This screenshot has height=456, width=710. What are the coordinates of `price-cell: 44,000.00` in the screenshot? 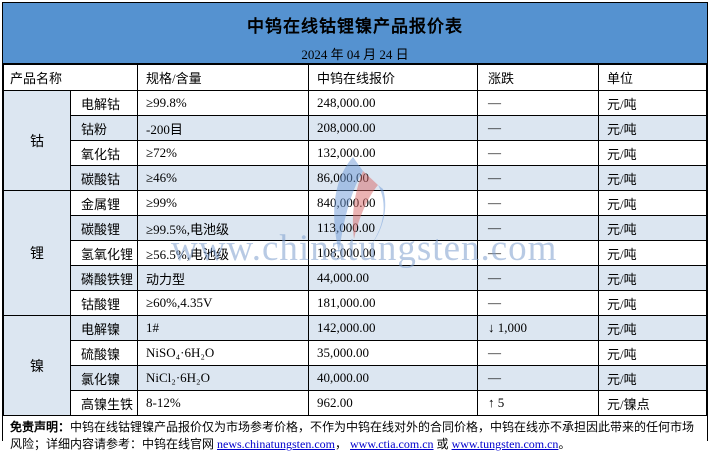 It's located at (393, 278).